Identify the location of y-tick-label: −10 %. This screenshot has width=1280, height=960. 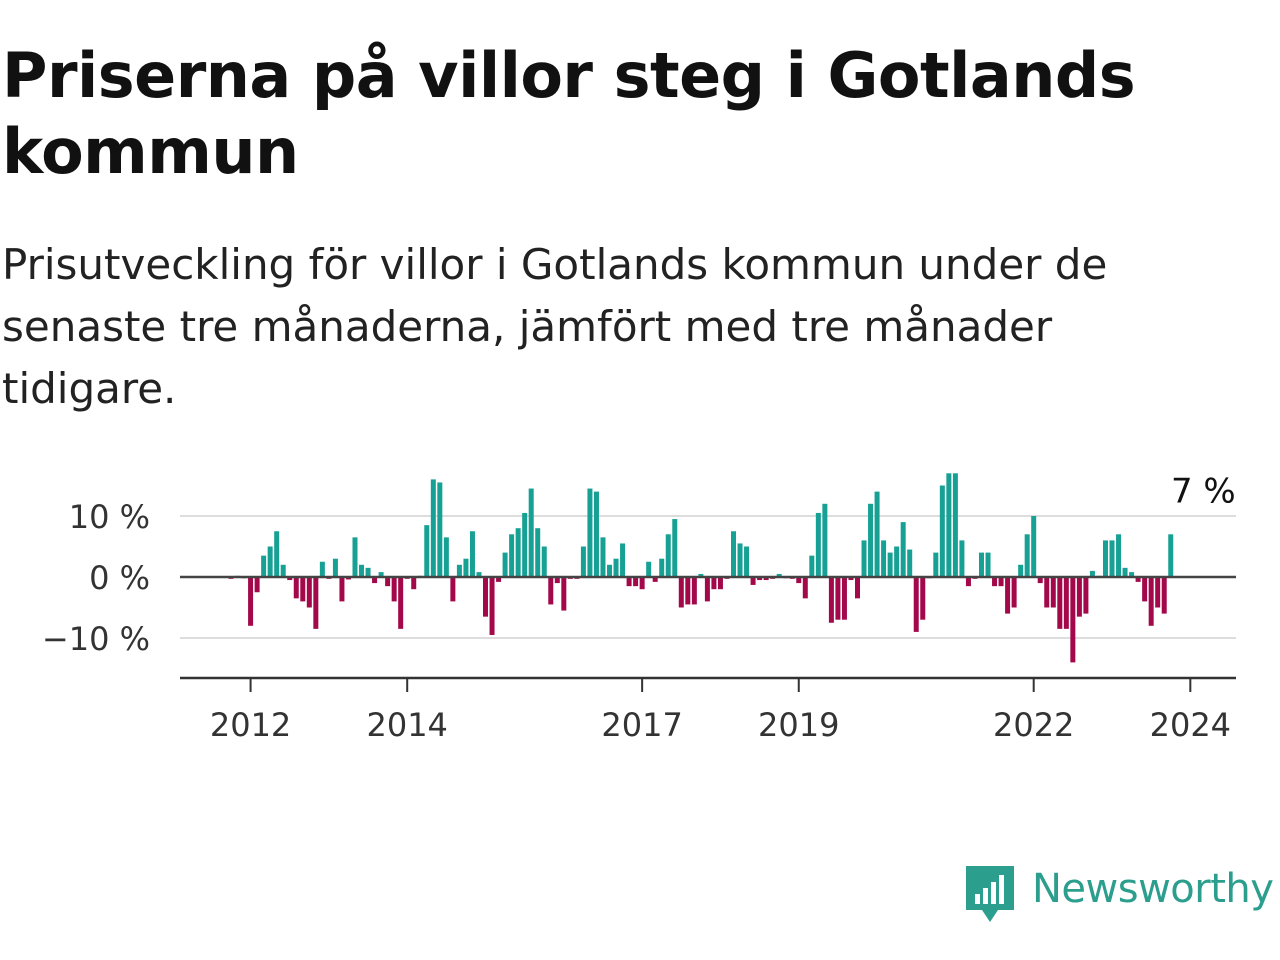
(96, 639).